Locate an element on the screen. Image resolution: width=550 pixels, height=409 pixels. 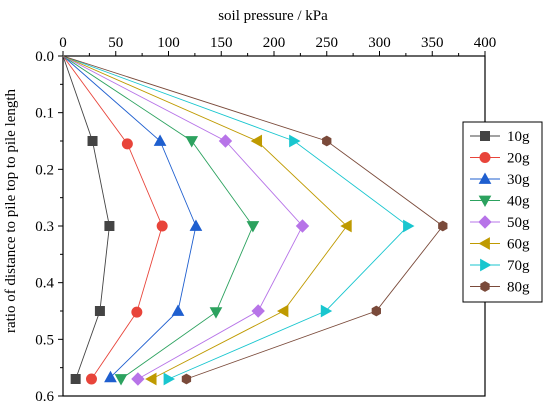
x-axis-label: soil pressure / kPa is located at coordinates (273, 16).